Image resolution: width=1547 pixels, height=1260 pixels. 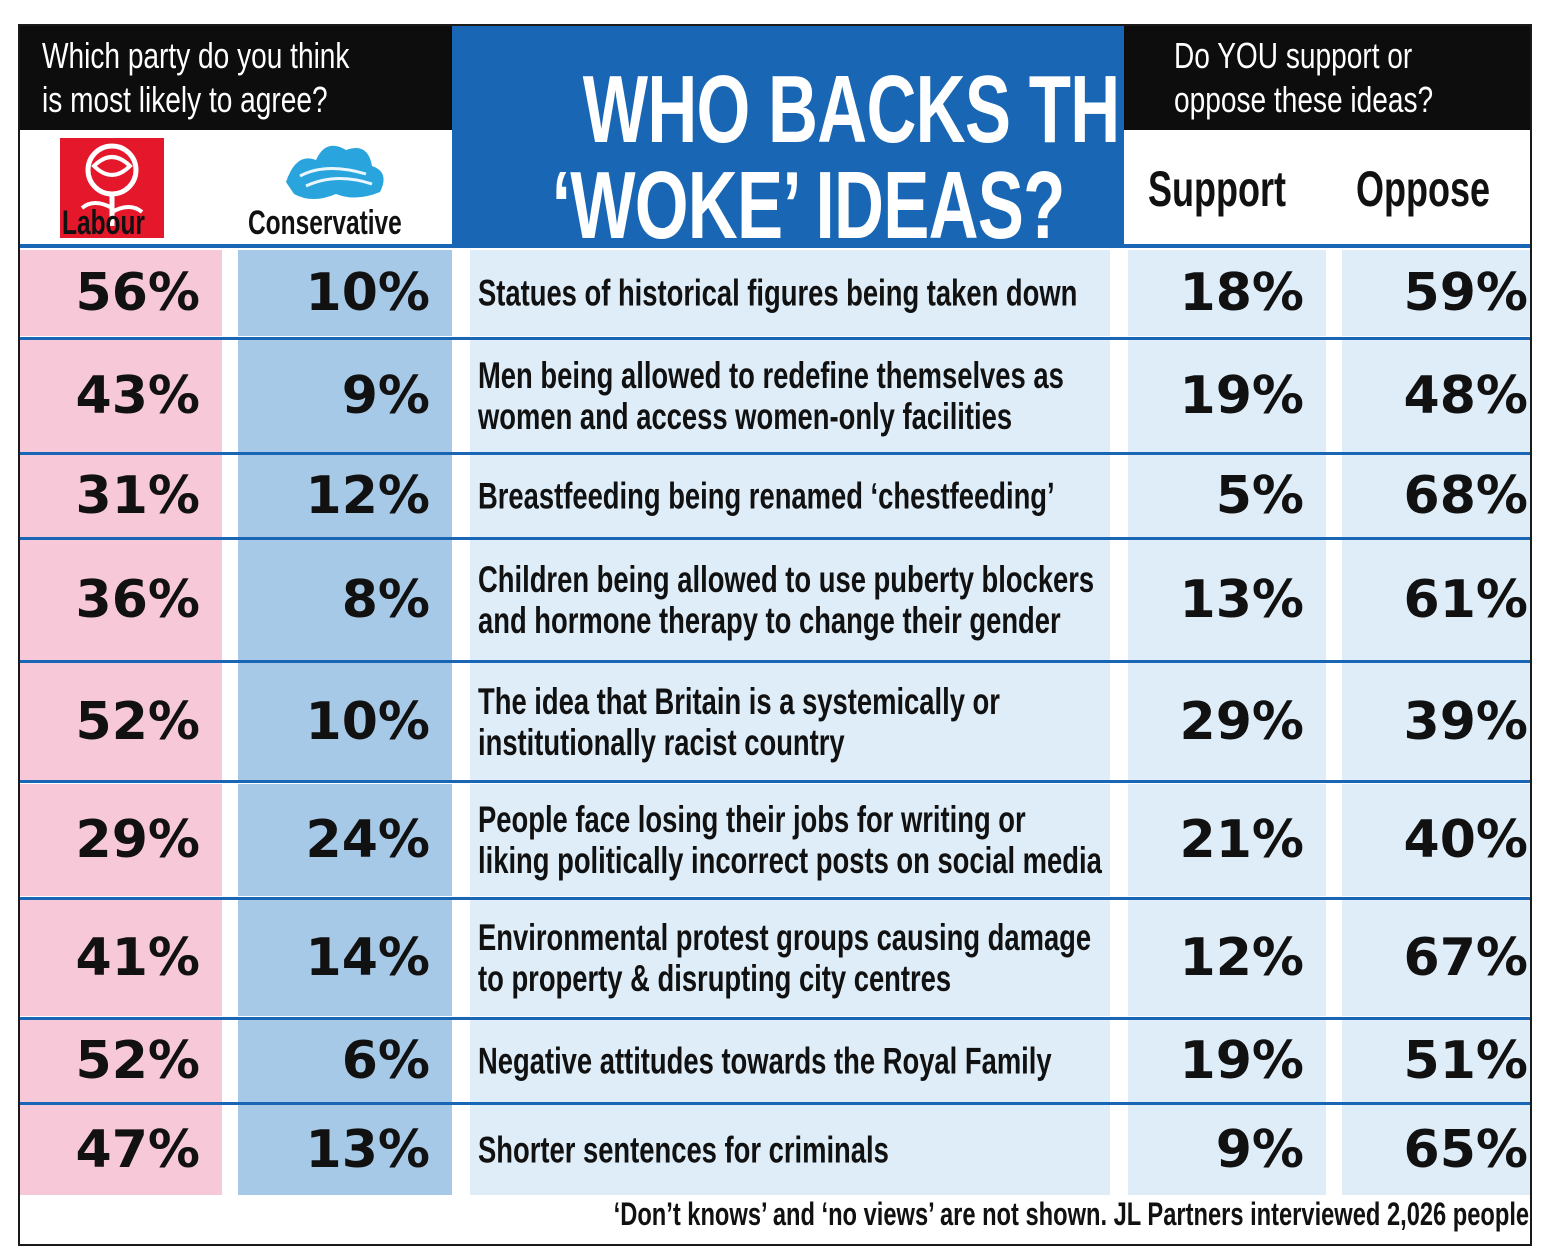 What do you see at coordinates (137, 840) in the screenshot?
I see `labour-value: 29%` at bounding box center [137, 840].